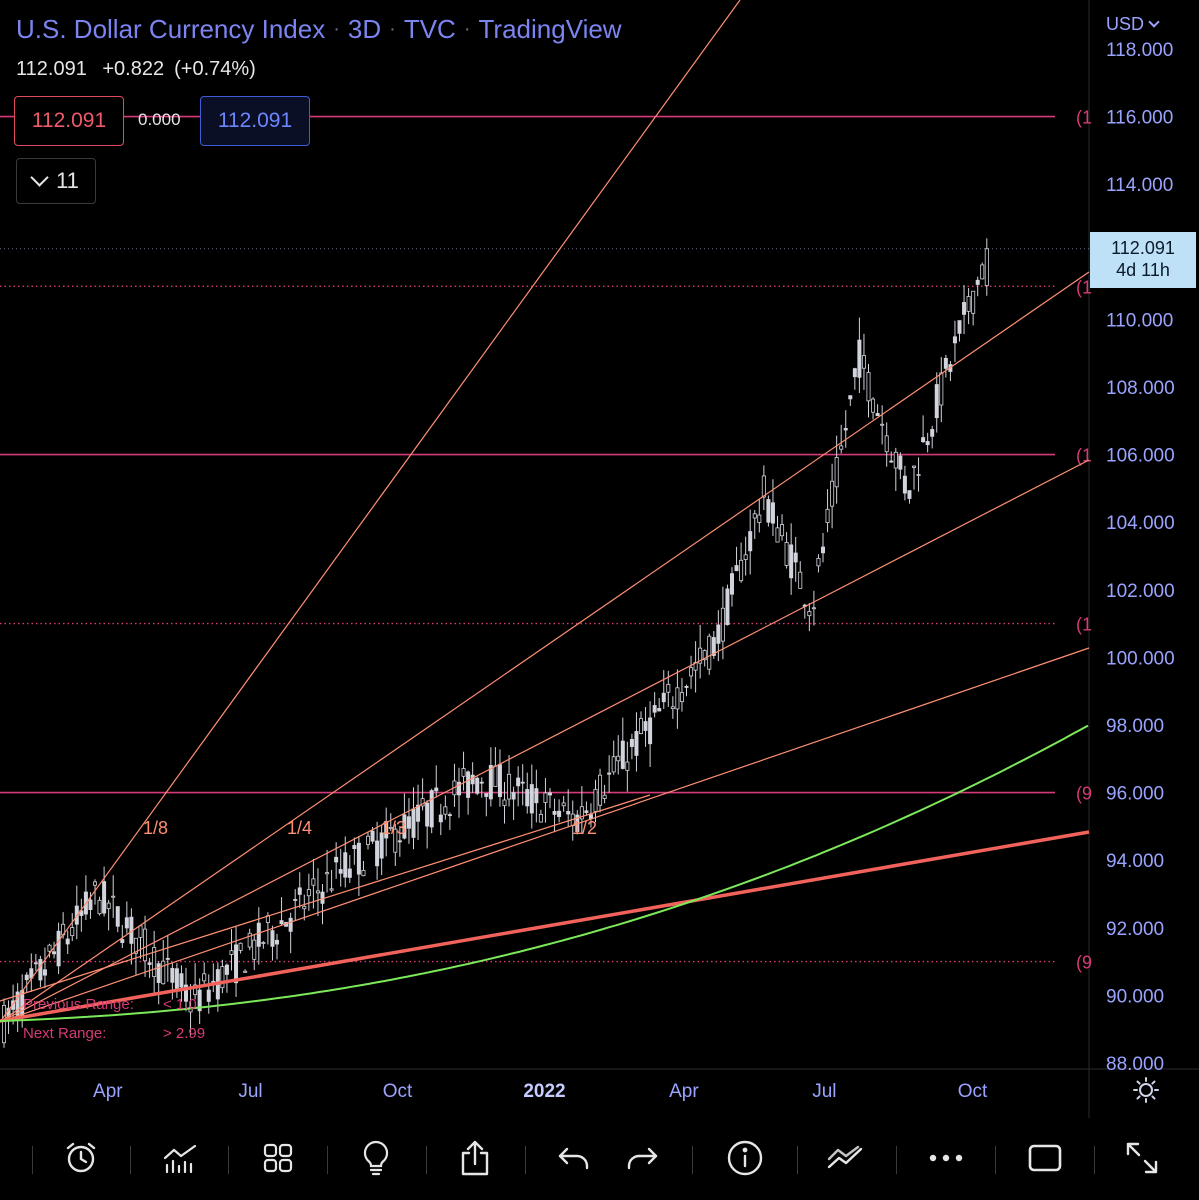 The image size is (1199, 1200). Describe the element at coordinates (108, 1091) in the screenshot. I see `x-tick-label: Apr` at that location.